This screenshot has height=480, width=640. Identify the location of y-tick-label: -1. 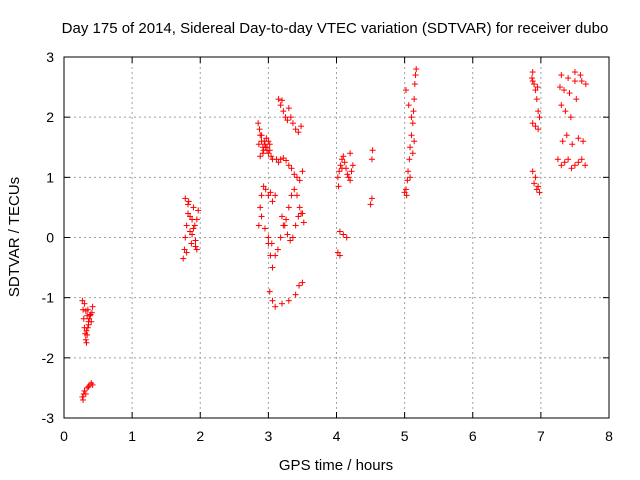
(48, 298).